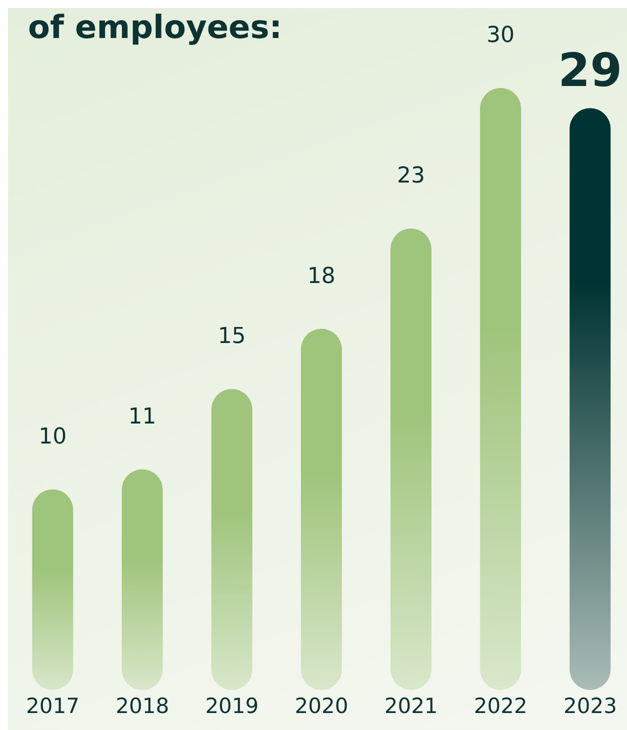 This screenshot has width=627, height=730. Describe the element at coordinates (232, 336) in the screenshot. I see `data-label: 15` at that location.